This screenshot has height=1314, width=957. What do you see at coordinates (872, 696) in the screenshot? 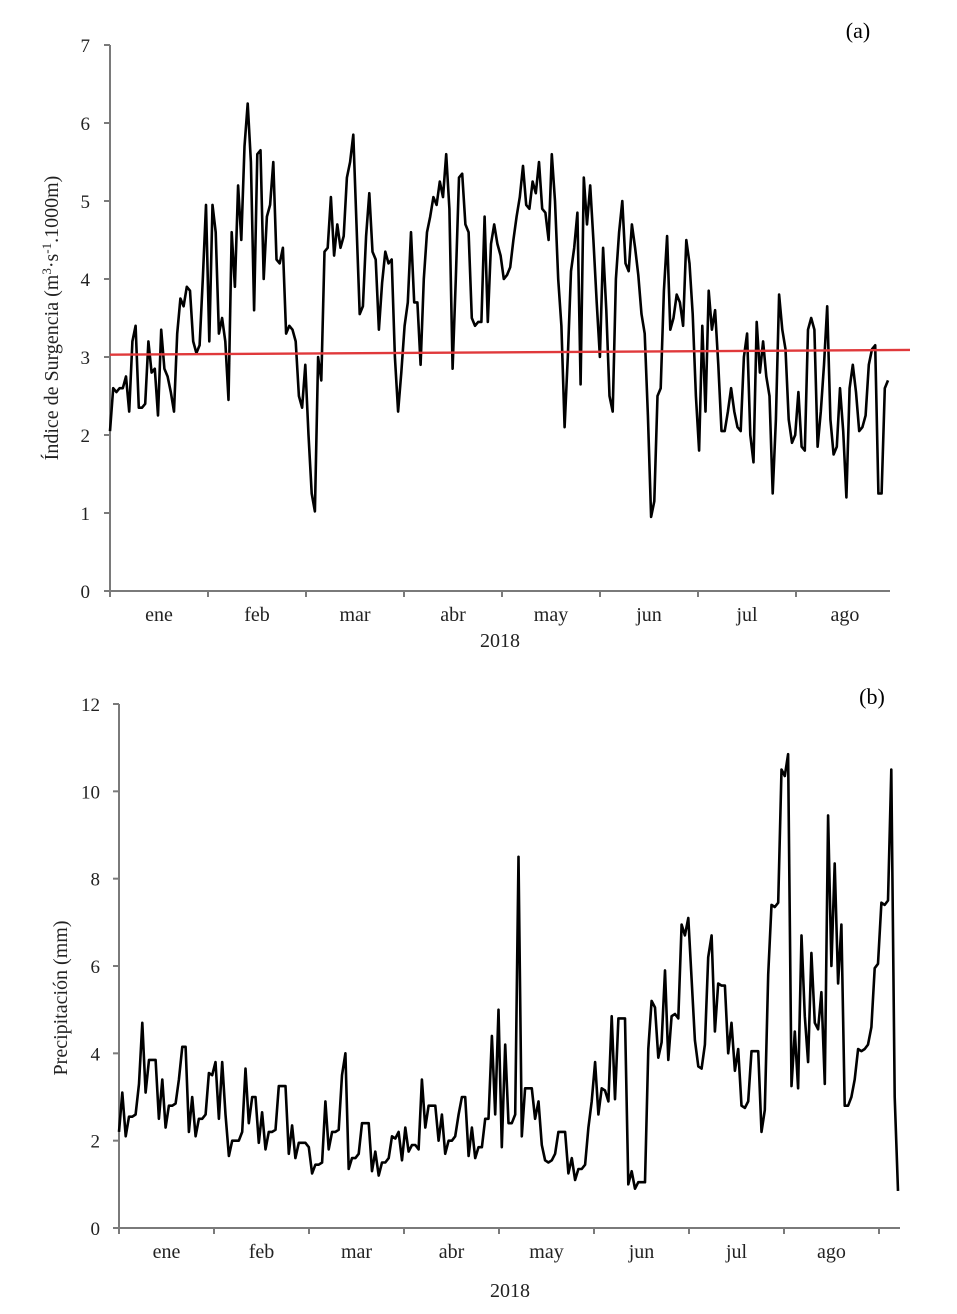
I see `panel-label-b: (b)` at bounding box center [872, 696].